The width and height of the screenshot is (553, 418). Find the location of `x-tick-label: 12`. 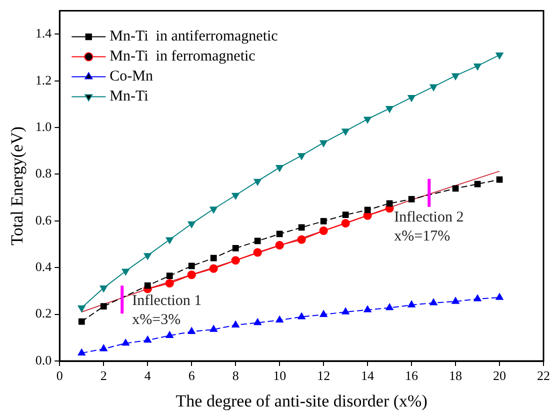

x-tick-label: 12 is located at coordinates (323, 376).